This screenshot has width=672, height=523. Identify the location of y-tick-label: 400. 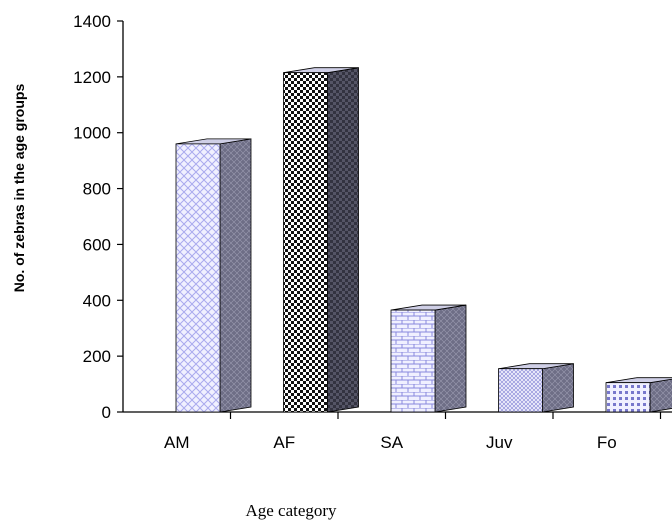
(97, 300).